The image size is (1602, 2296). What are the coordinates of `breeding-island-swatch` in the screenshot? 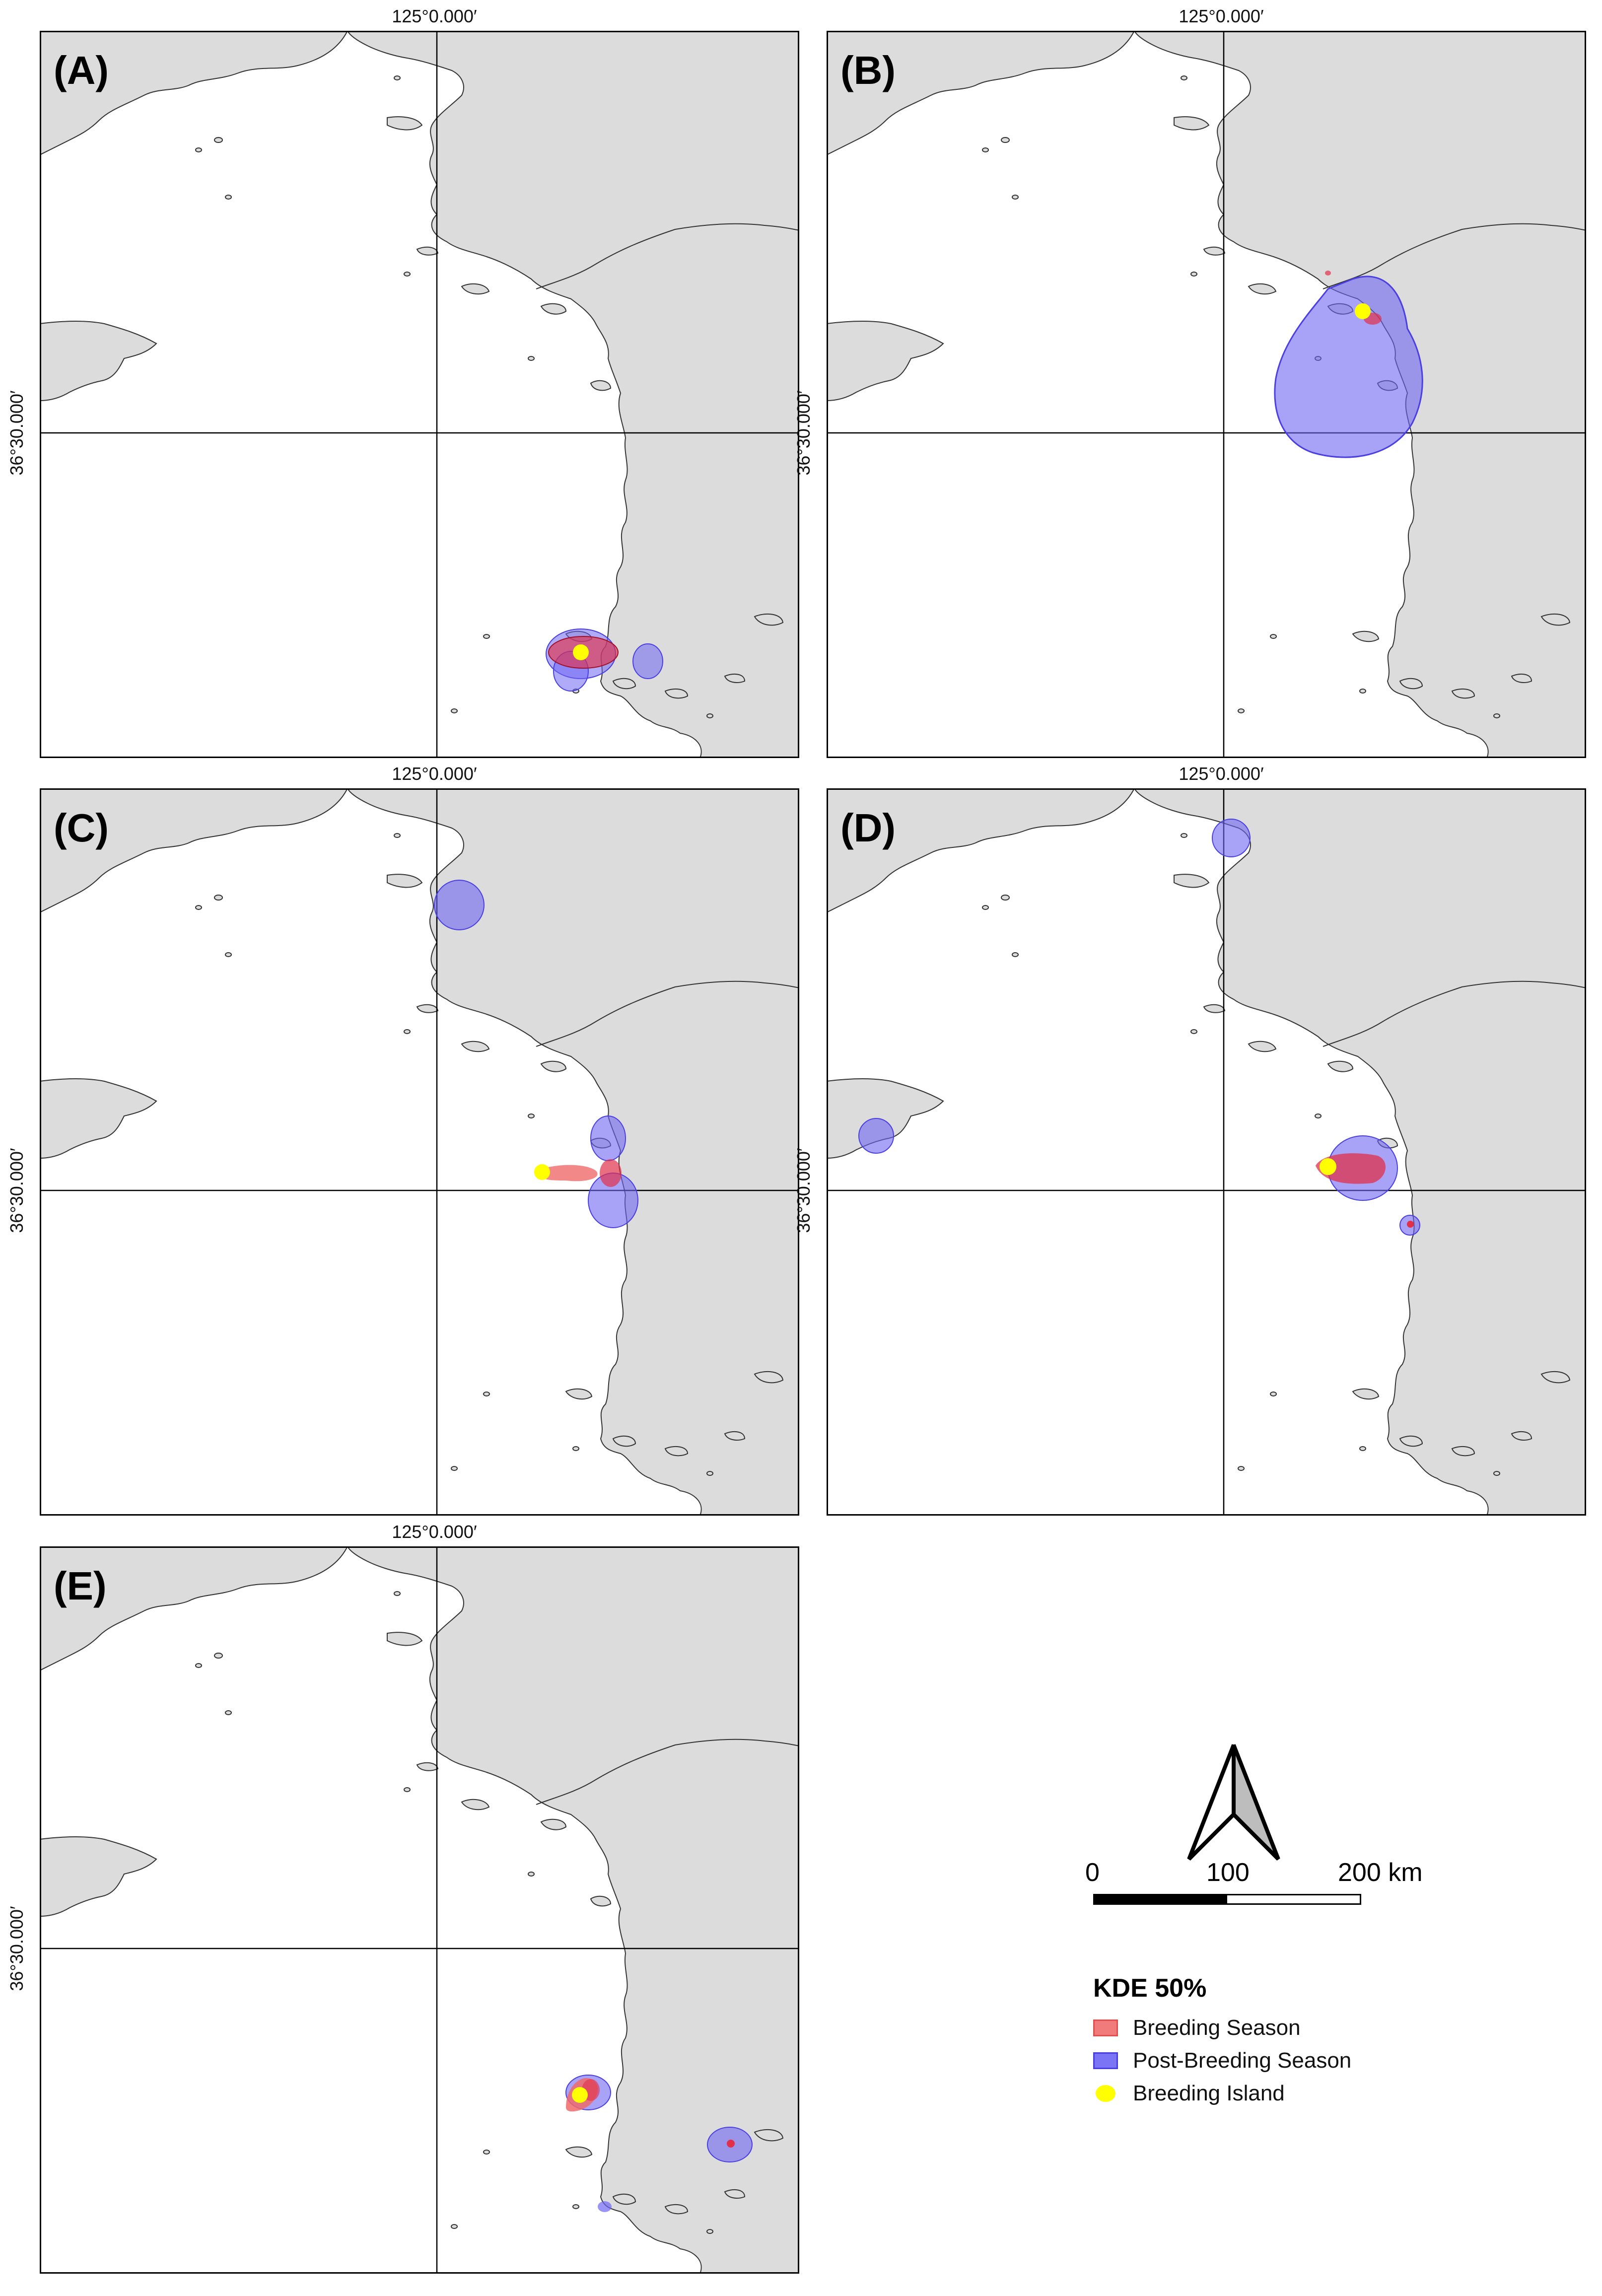 It's located at (1105, 2093).